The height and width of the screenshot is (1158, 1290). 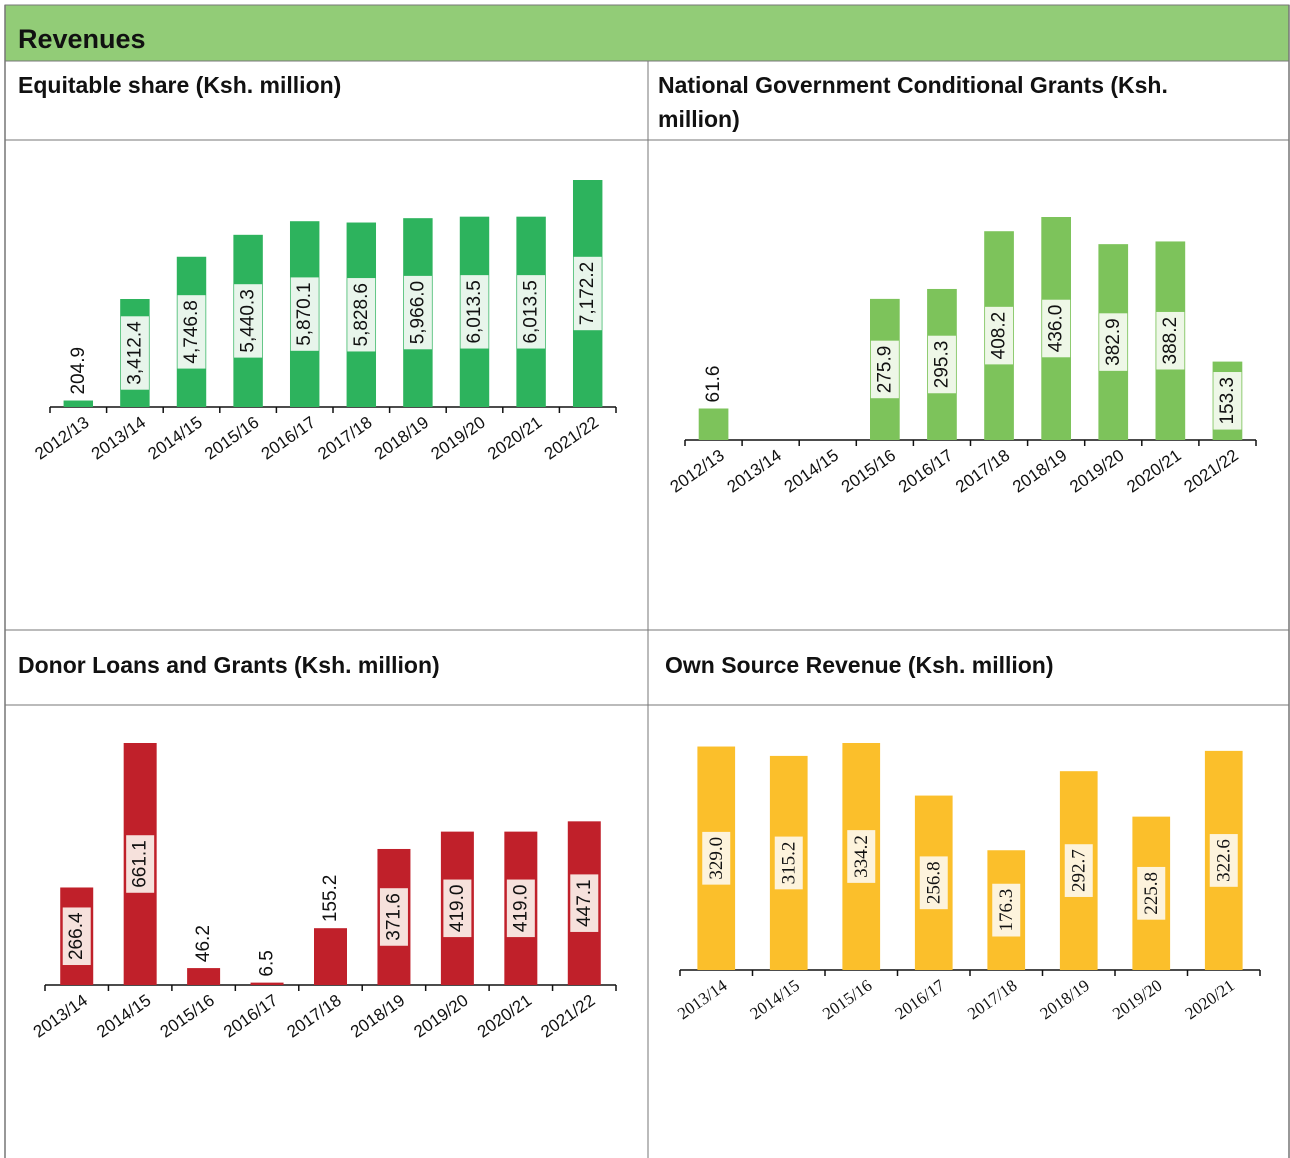 I want to click on data-label: 256.8, so click(x=933, y=882).